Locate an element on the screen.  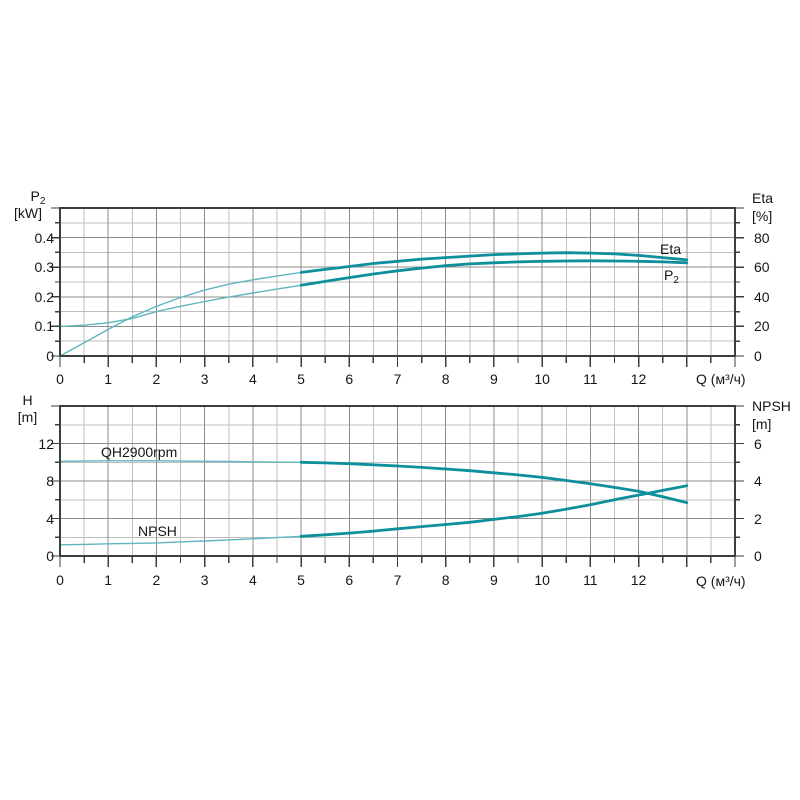
head-axis-unit: [m] is located at coordinates (27, 417).